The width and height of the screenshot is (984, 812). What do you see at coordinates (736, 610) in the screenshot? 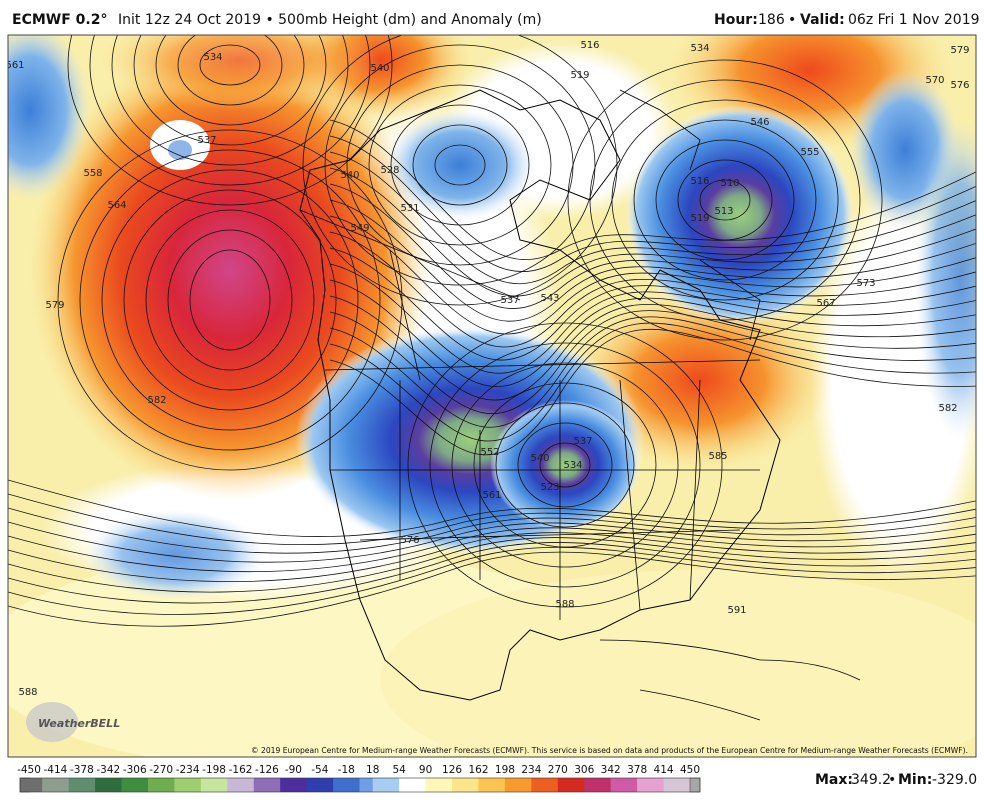
I see `contour-label: 591` at bounding box center [736, 610].